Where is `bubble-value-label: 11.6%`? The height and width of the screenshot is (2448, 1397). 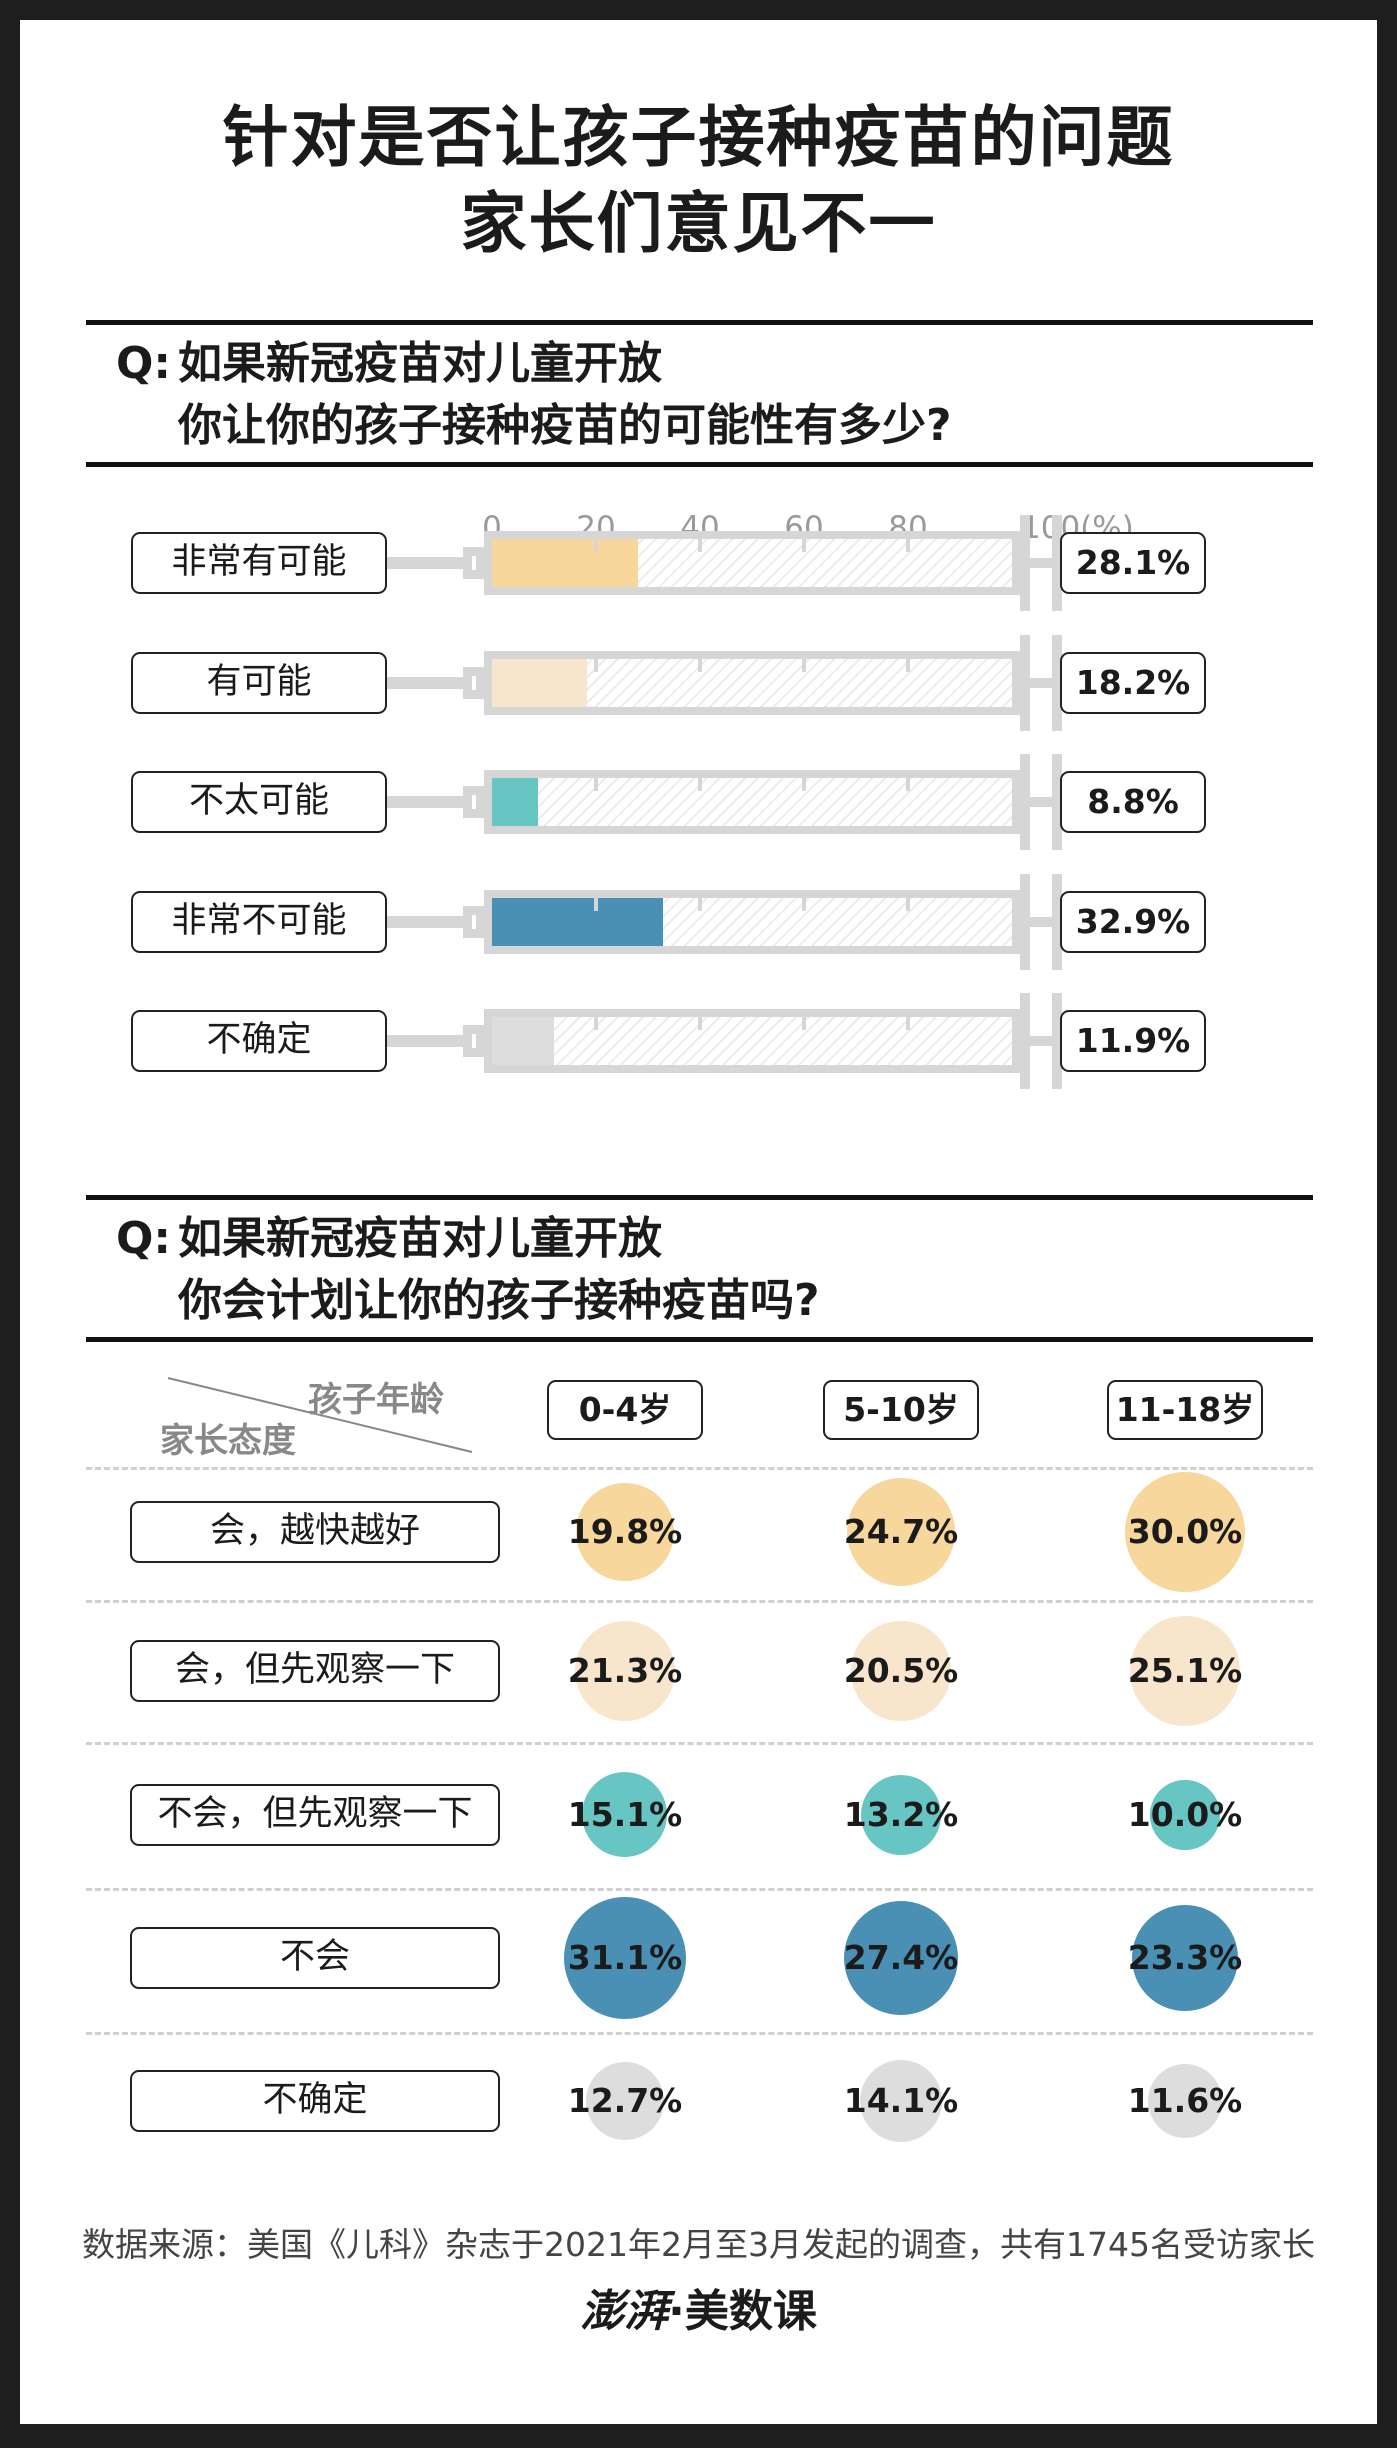 bubble-value-label: 11.6% is located at coordinates (1185, 2100).